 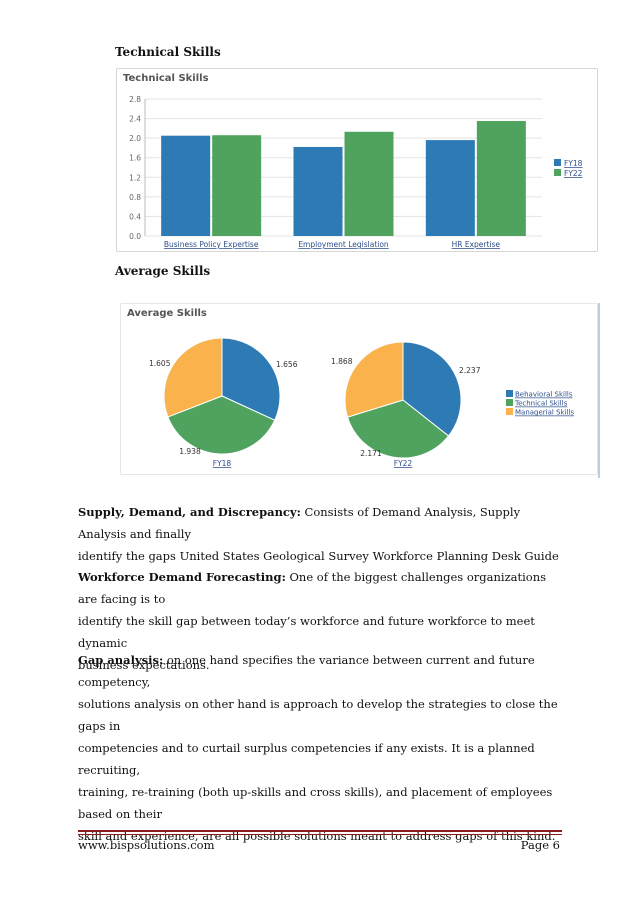 What do you see at coordinates (544, 413) in the screenshot?
I see `legend-label: Managerial Skills` at bounding box center [544, 413].